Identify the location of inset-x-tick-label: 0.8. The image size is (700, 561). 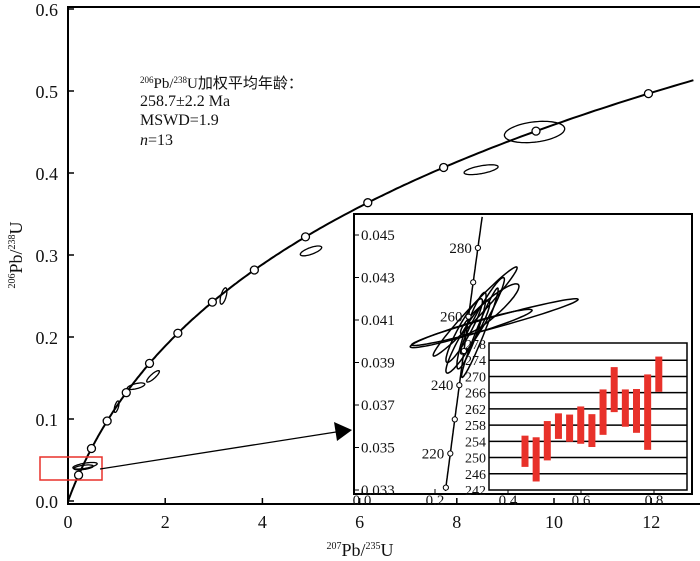
(654, 501).